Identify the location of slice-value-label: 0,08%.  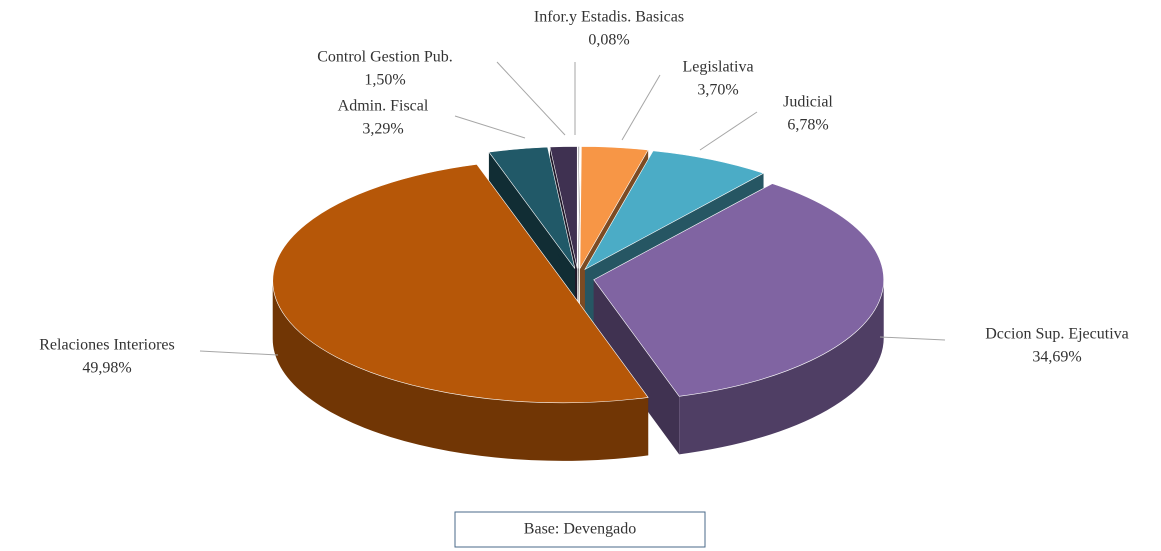
(608, 40).